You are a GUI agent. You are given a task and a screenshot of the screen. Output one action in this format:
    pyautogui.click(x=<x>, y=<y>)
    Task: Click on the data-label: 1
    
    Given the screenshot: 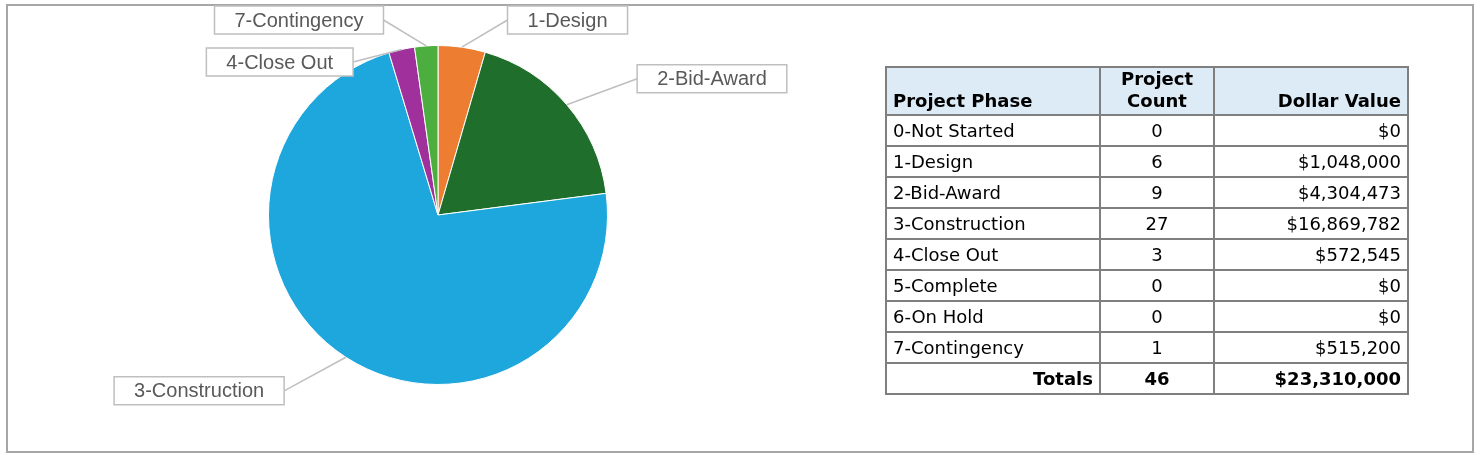 What is the action you would take?
    pyautogui.click(x=1157, y=347)
    